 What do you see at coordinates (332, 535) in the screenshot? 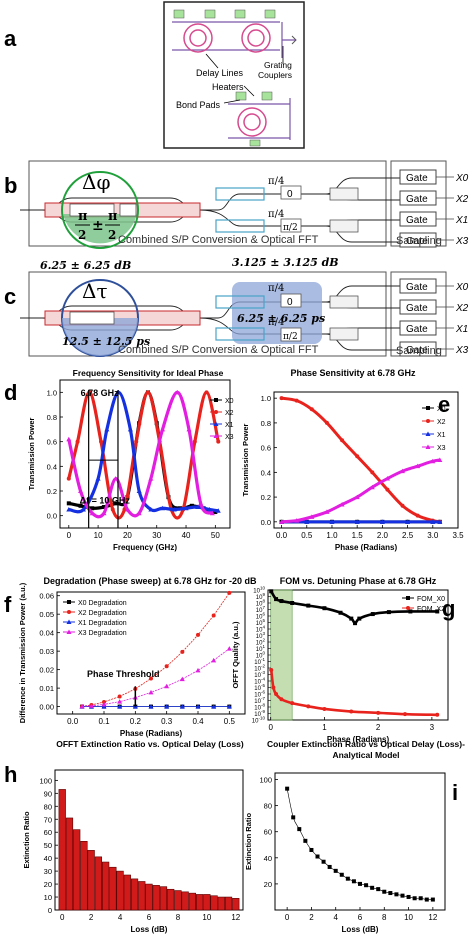
I see `x-tick-label-e: 1.0` at bounding box center [332, 535].